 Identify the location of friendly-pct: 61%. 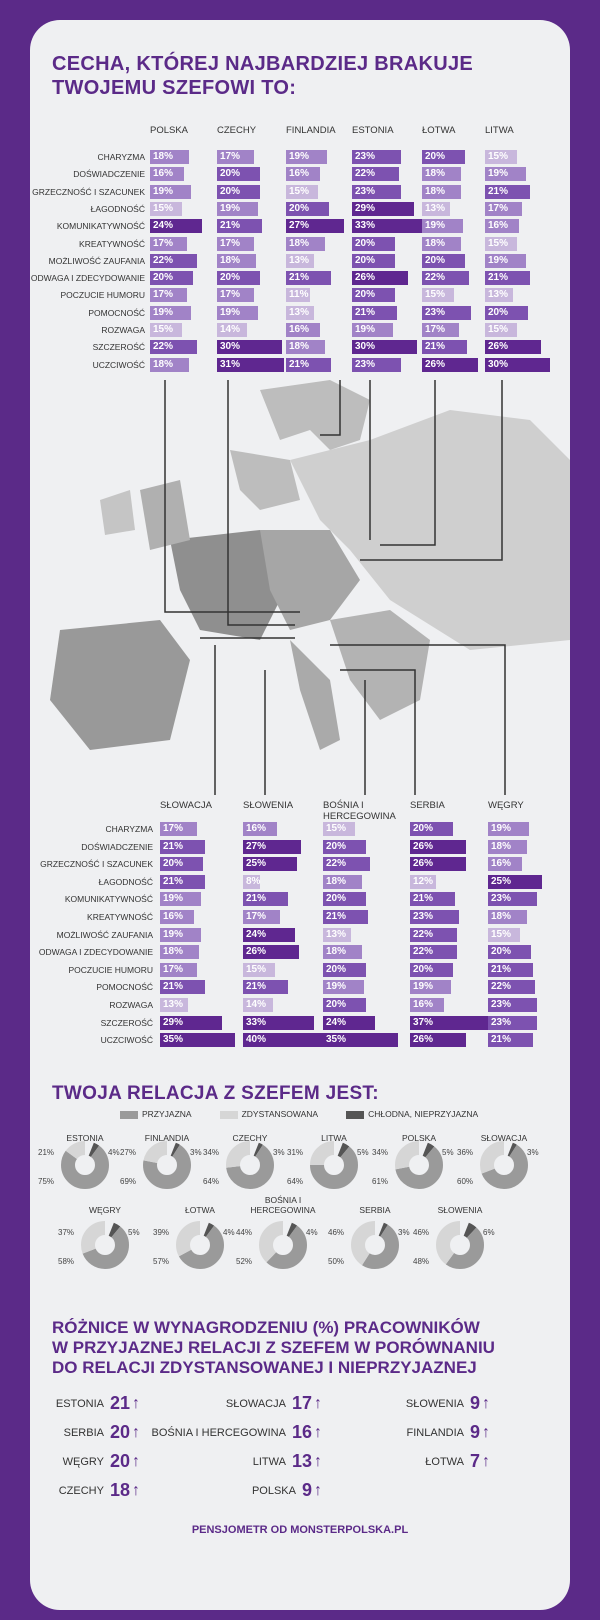
(380, 1181).